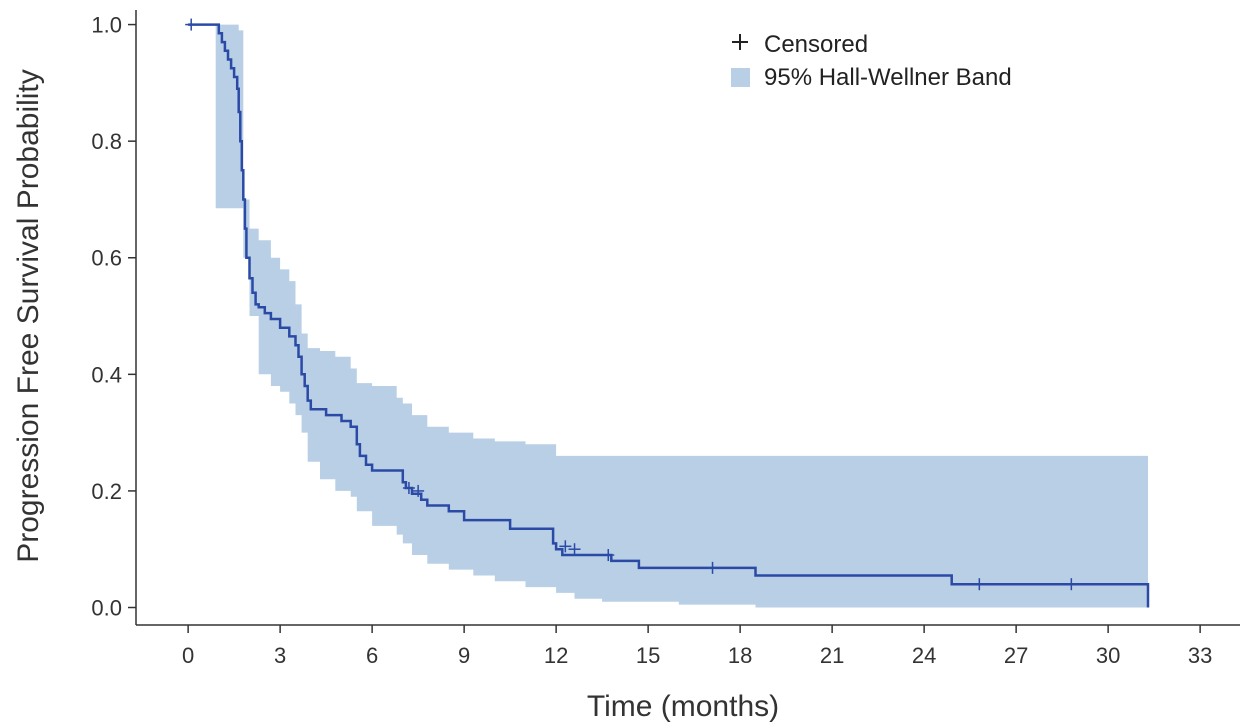 This screenshot has height=727, width=1249. What do you see at coordinates (464, 655) in the screenshot?
I see `x-tick-label: 9` at bounding box center [464, 655].